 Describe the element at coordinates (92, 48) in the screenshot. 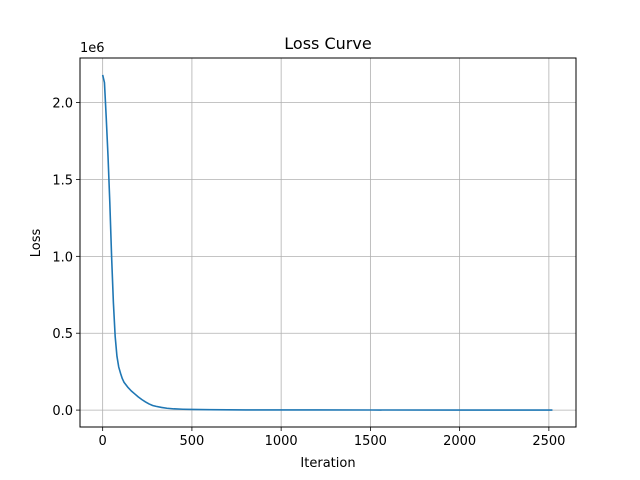

I see `y-offset-label: 1e6` at that location.